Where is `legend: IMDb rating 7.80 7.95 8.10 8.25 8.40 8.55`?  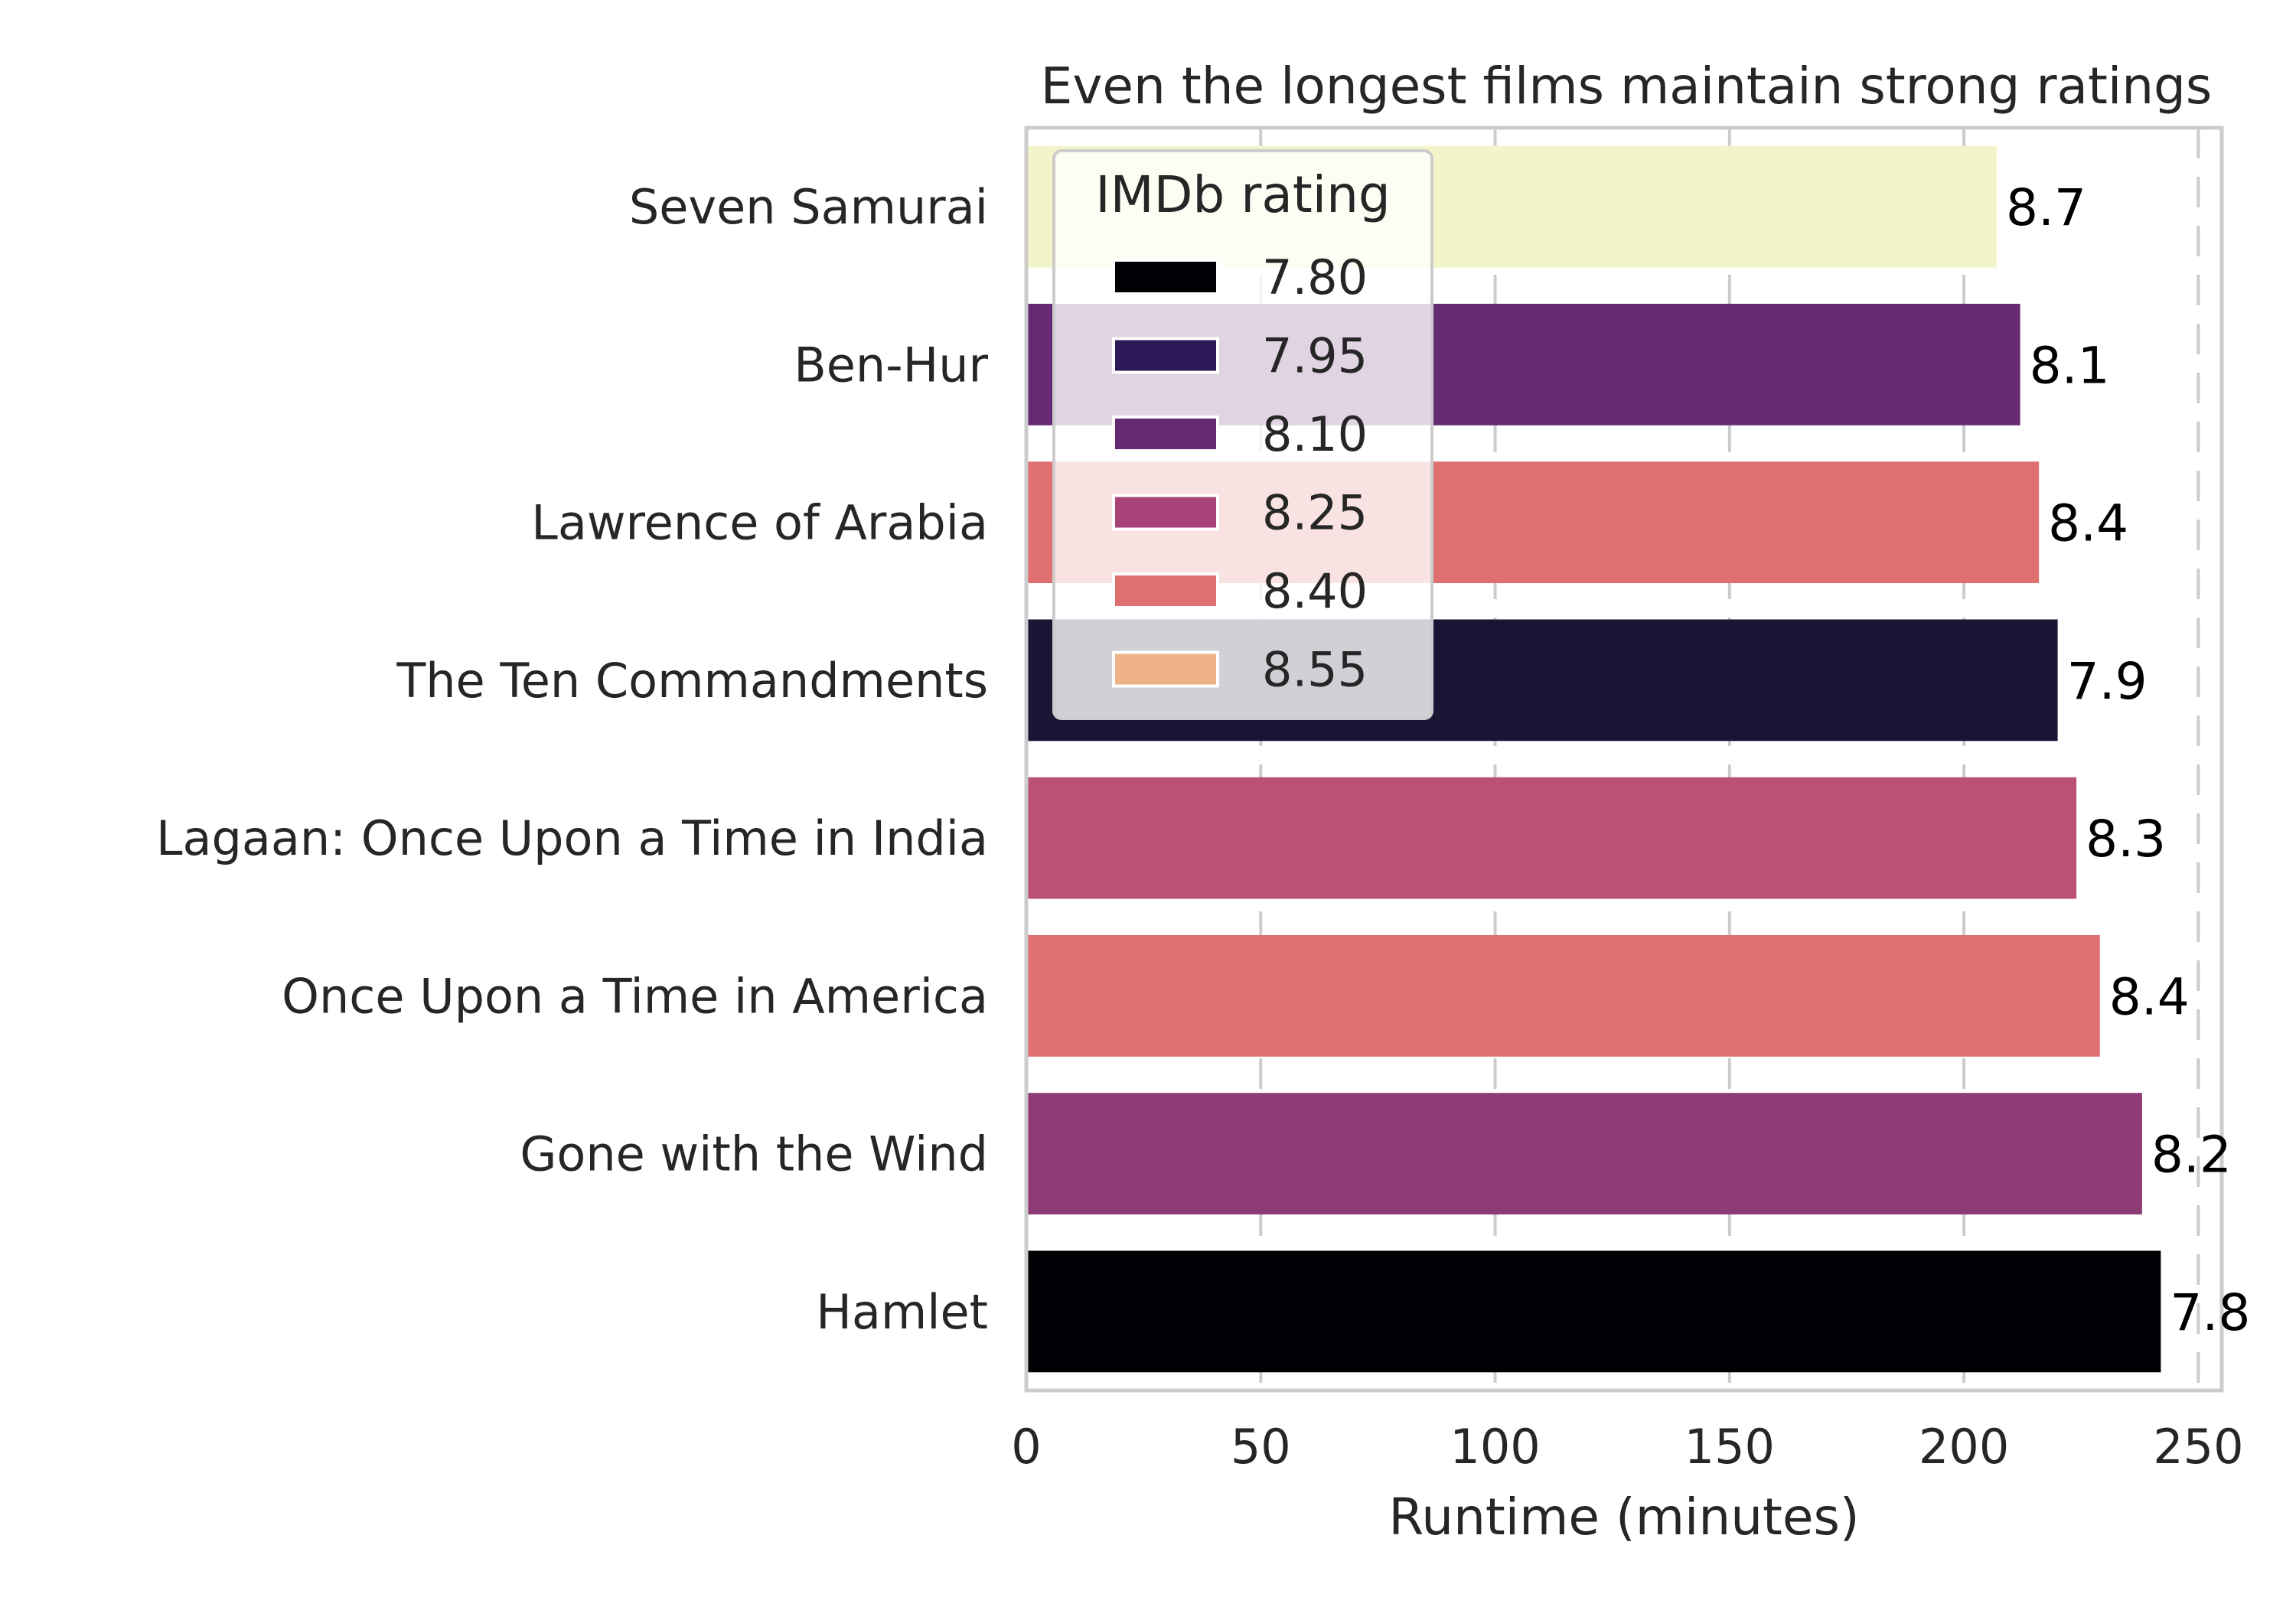
legend: IMDb rating 7.80 7.95 8.10 8.25 8.40 8.55 is located at coordinates (1242, 435).